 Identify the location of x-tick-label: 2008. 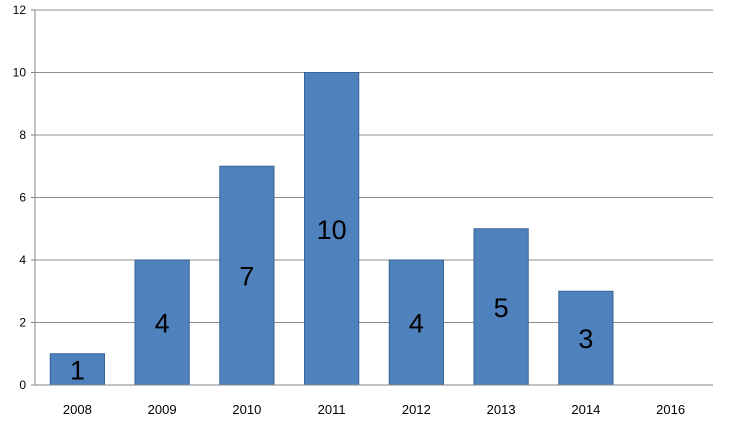
(77, 409).